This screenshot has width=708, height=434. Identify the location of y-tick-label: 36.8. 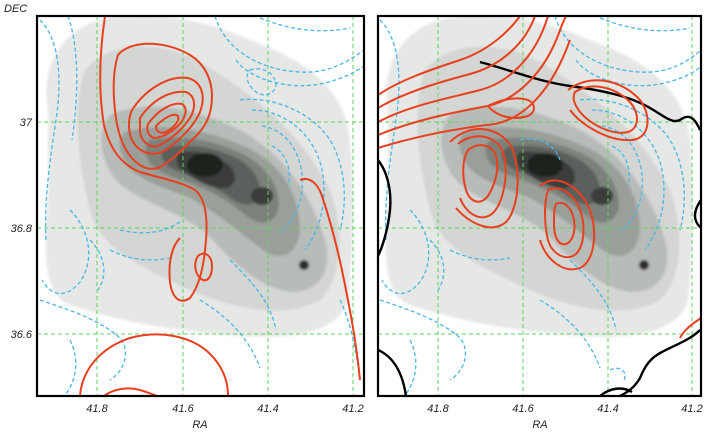
(22, 229).